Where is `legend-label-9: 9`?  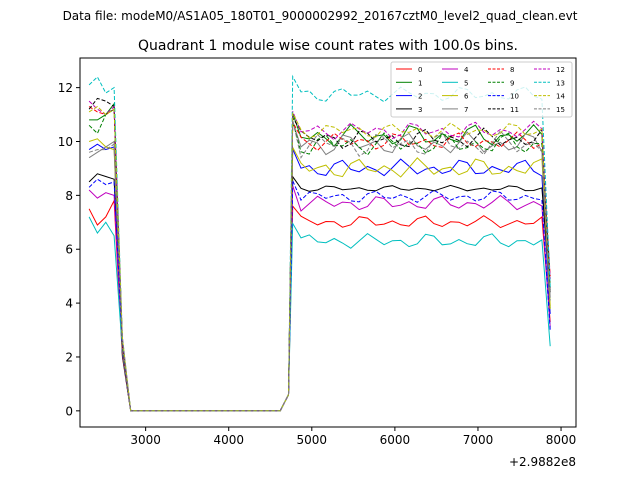 legend-label-9: 9 is located at coordinates (512, 83).